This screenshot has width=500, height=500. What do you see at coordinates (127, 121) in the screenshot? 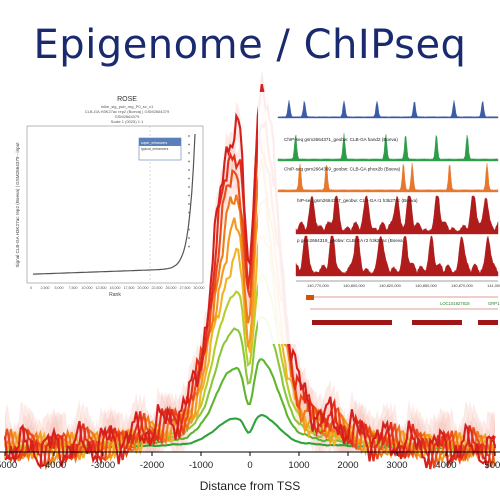
I see `rose-subtitle-line: Scale 1 (0025) 1.1` at bounding box center [127, 121].